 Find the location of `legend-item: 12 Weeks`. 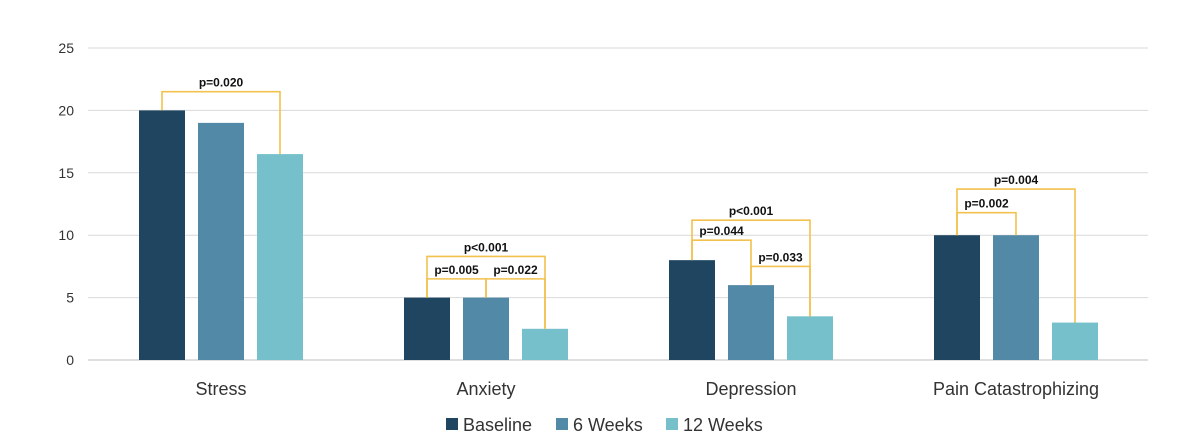

legend-item: 12 Weeks is located at coordinates (714, 425).